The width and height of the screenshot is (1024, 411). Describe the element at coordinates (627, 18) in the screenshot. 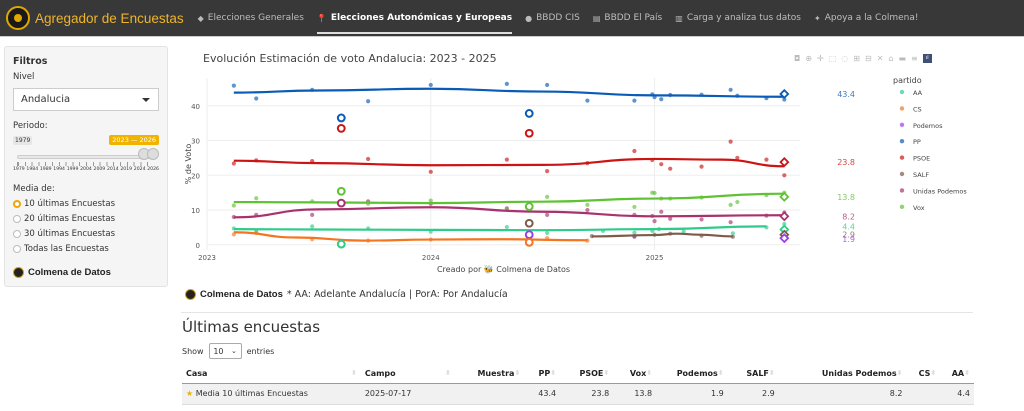

I see `nav-item-3: ▤ BBDD El País` at that location.